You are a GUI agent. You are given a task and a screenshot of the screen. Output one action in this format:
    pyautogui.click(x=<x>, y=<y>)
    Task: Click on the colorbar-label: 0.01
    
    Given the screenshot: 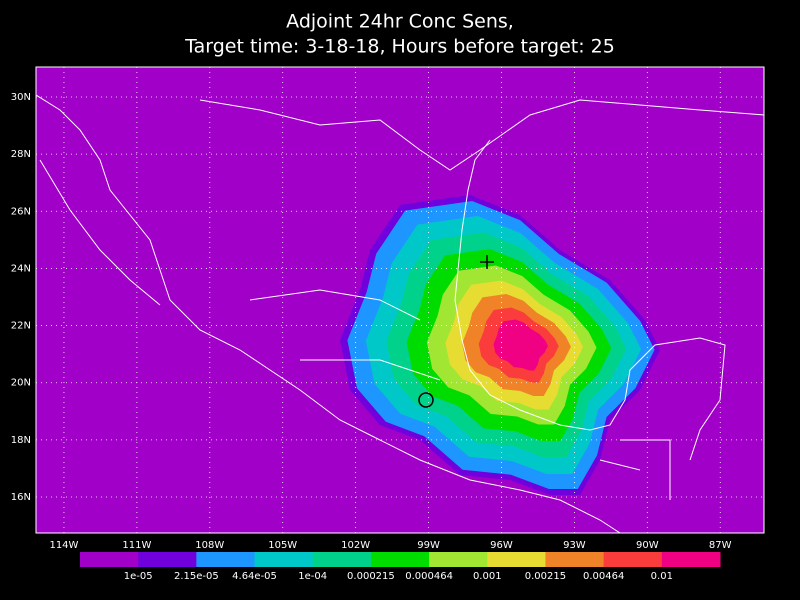 What is the action you would take?
    pyautogui.click(x=662, y=576)
    